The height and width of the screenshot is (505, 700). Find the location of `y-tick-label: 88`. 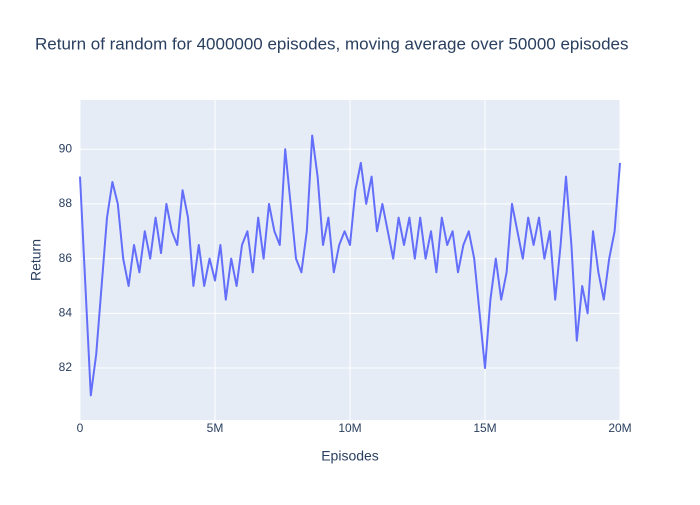

y-tick-label: 88 is located at coordinates (66, 203).